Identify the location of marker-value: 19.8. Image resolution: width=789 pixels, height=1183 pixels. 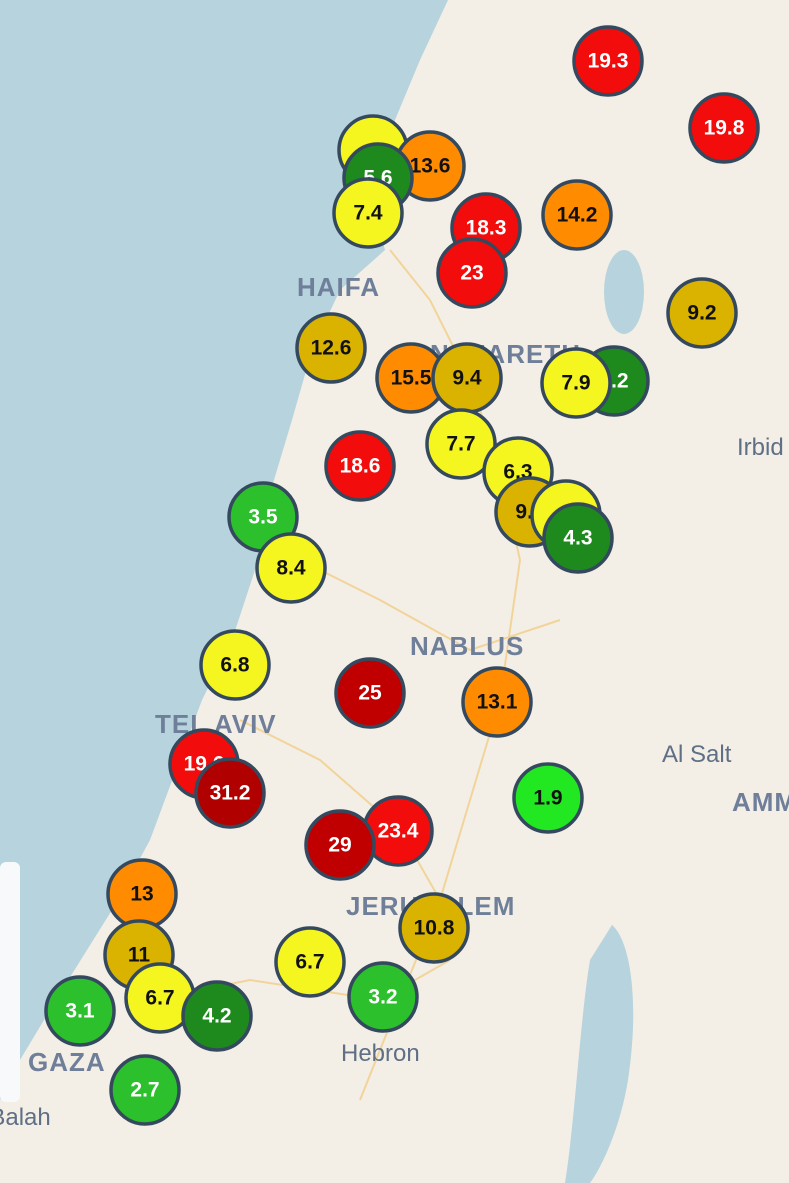
(724, 128).